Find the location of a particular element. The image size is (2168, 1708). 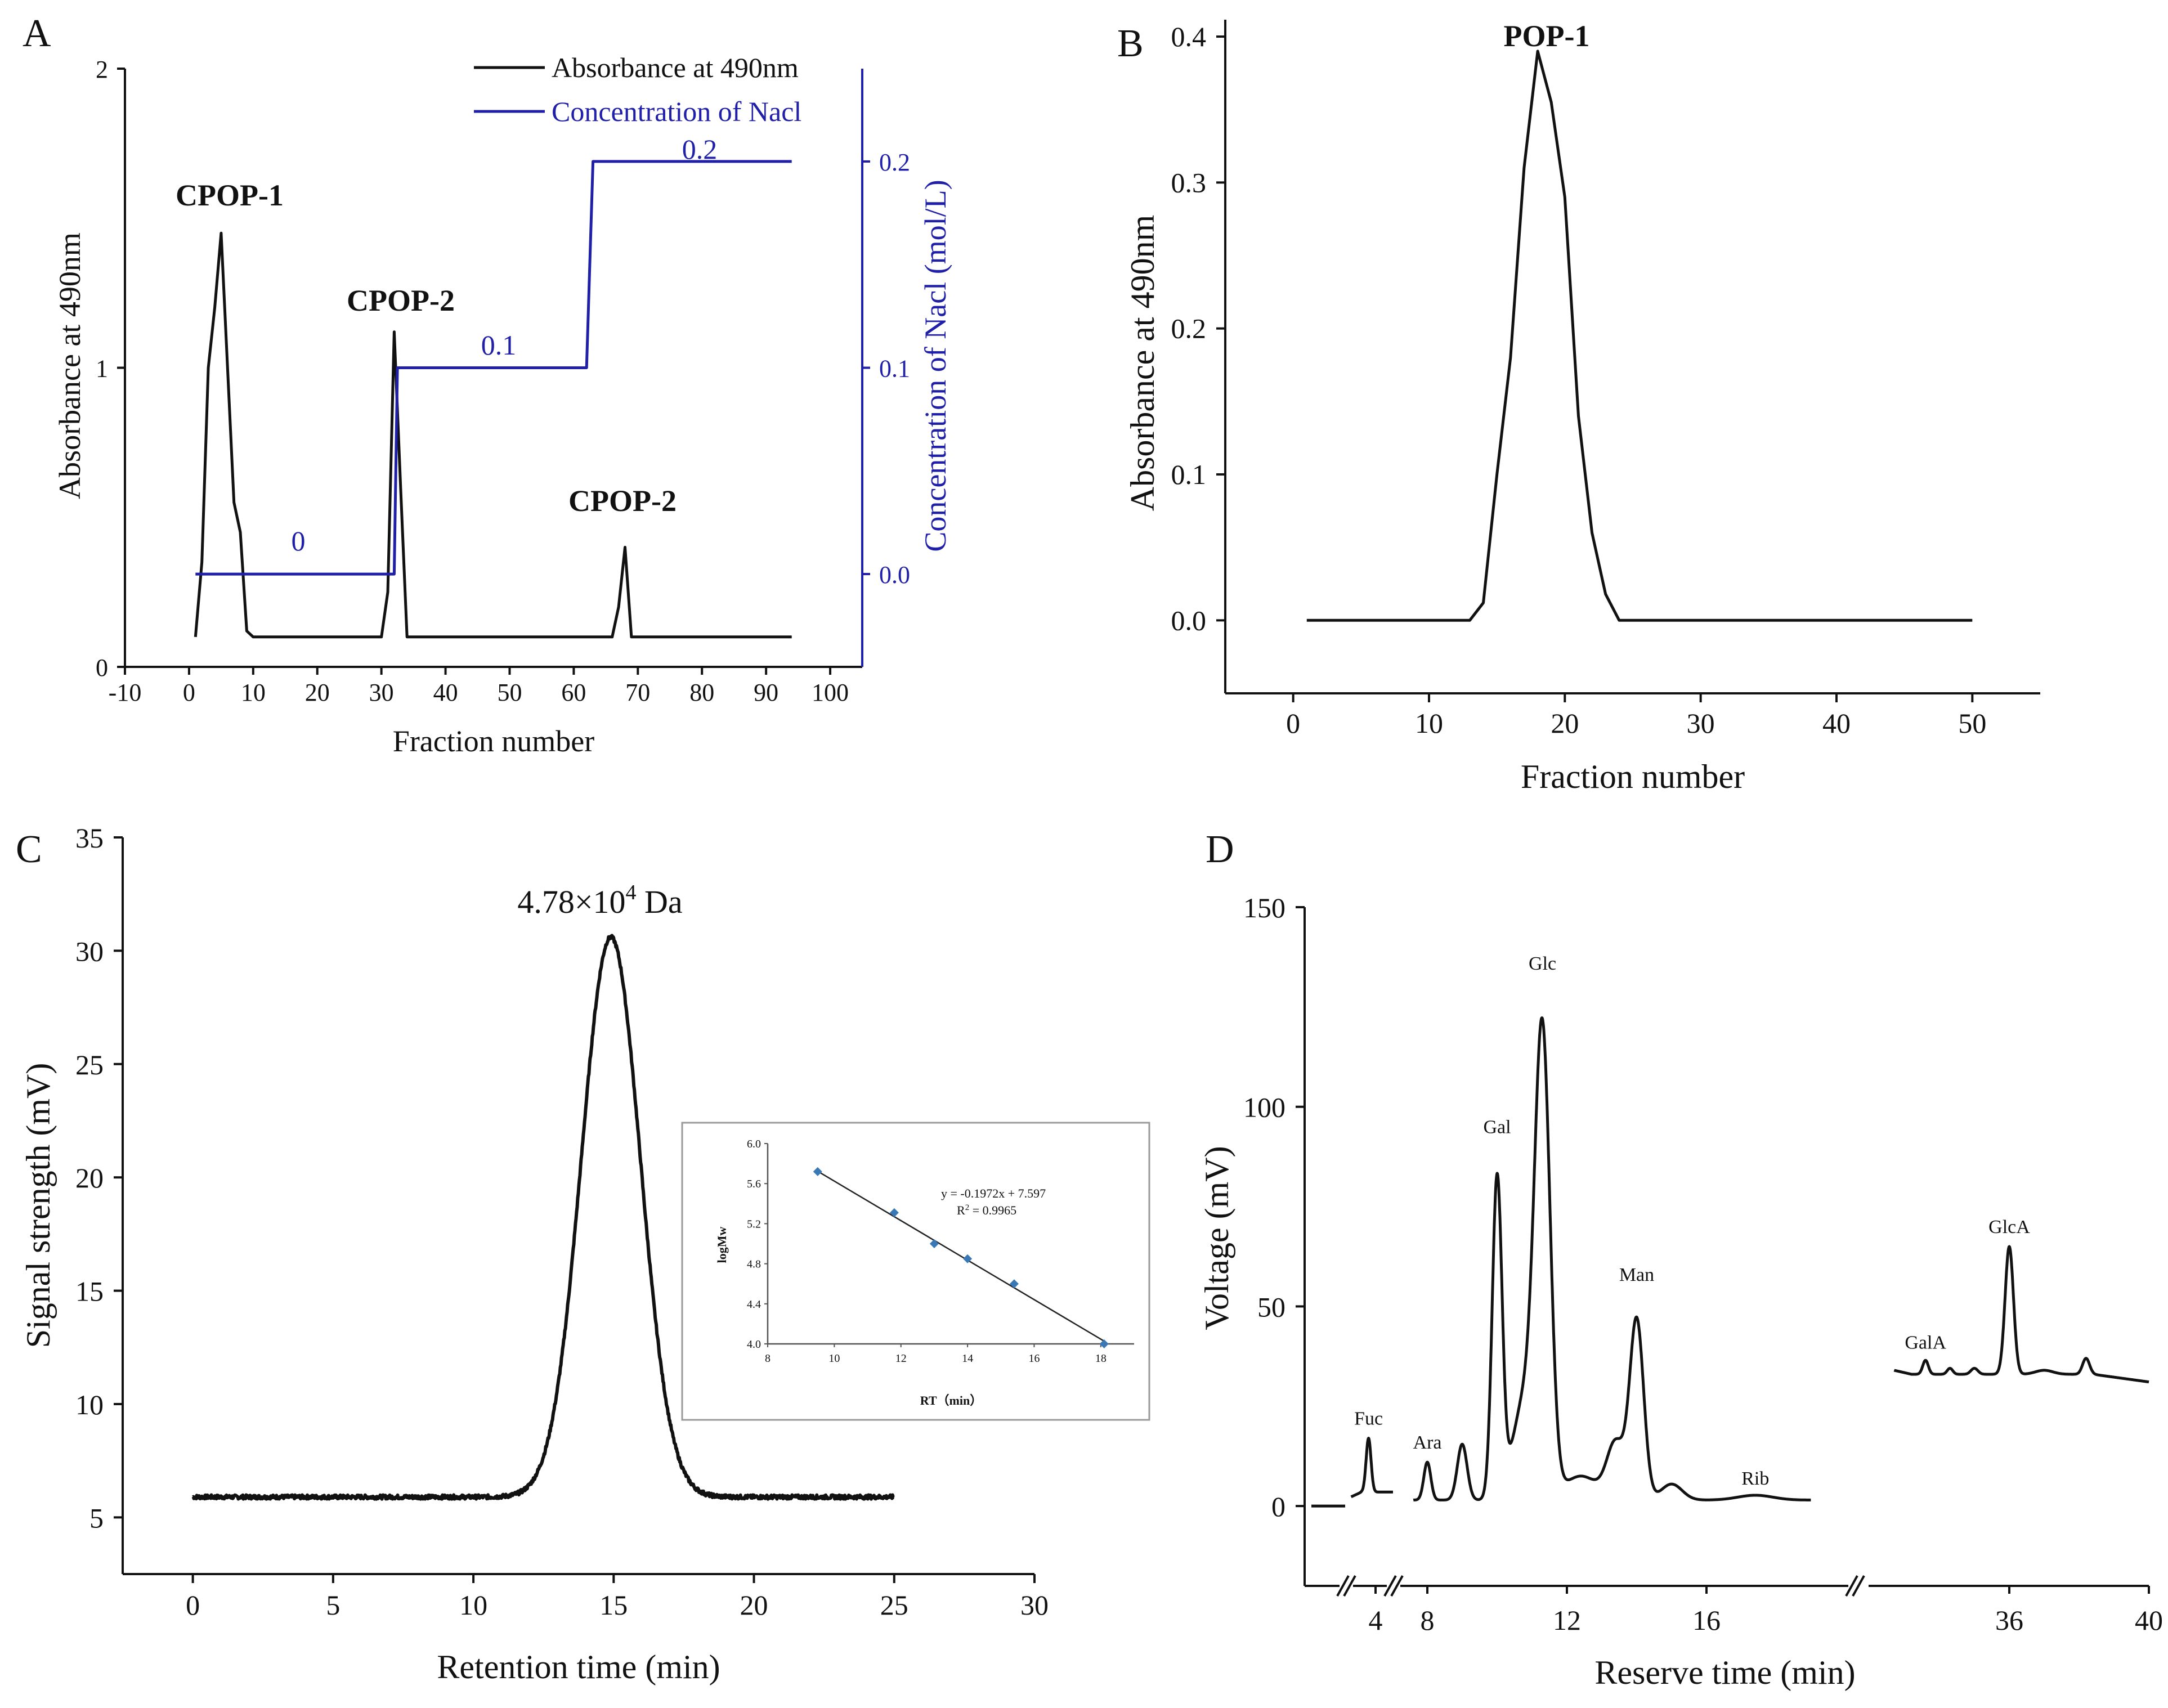

inset-fit-line is located at coordinates (961, 1256).